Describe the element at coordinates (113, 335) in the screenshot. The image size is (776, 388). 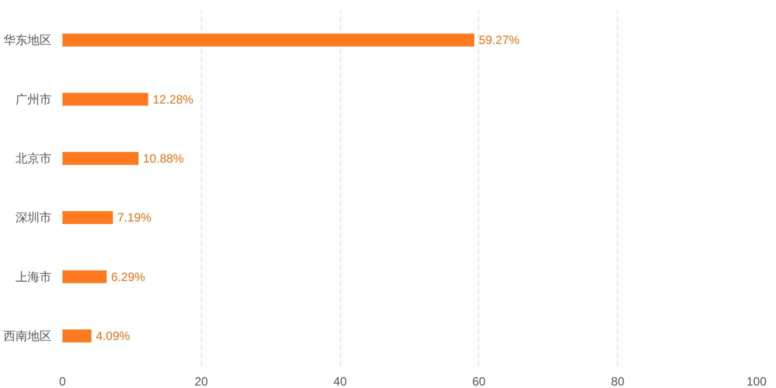
I see `data-label: 4.09%` at that location.